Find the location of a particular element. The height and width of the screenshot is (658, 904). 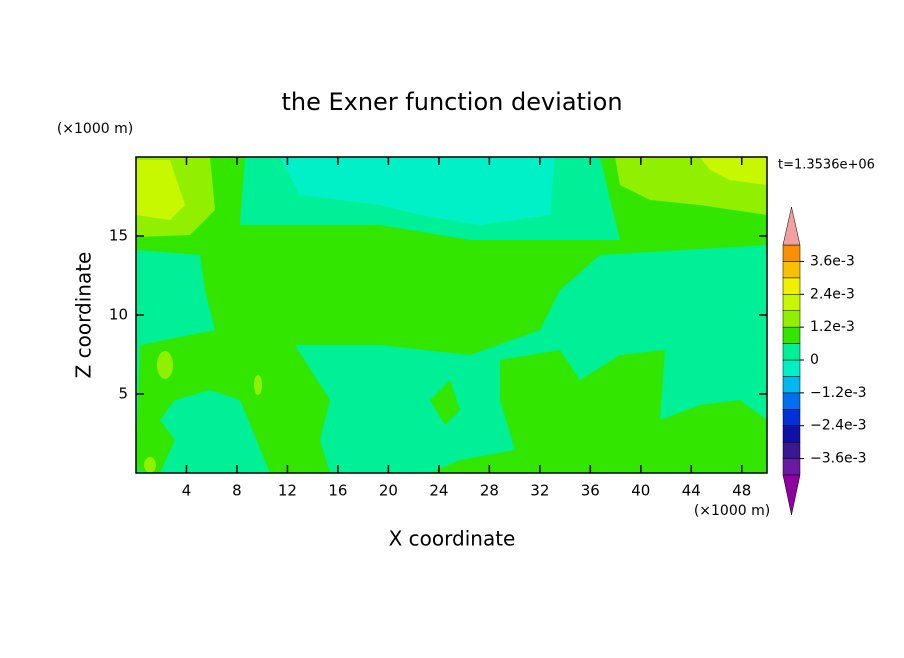

y-axis-label: Z coordinate is located at coordinates (84, 315).